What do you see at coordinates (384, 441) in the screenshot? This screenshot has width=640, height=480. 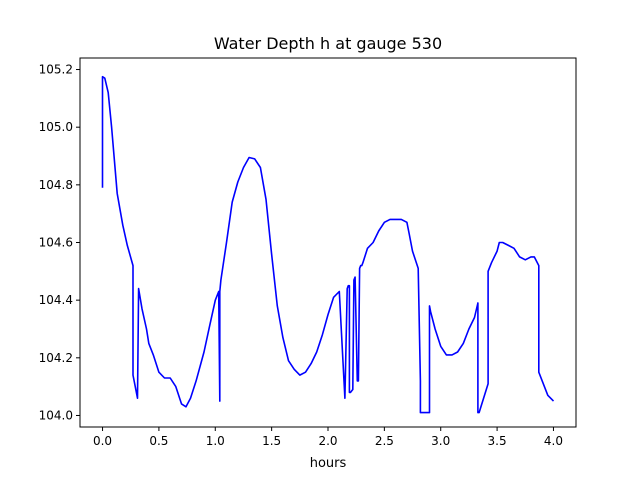 I see `x-tick-label: 2.5` at bounding box center [384, 441].